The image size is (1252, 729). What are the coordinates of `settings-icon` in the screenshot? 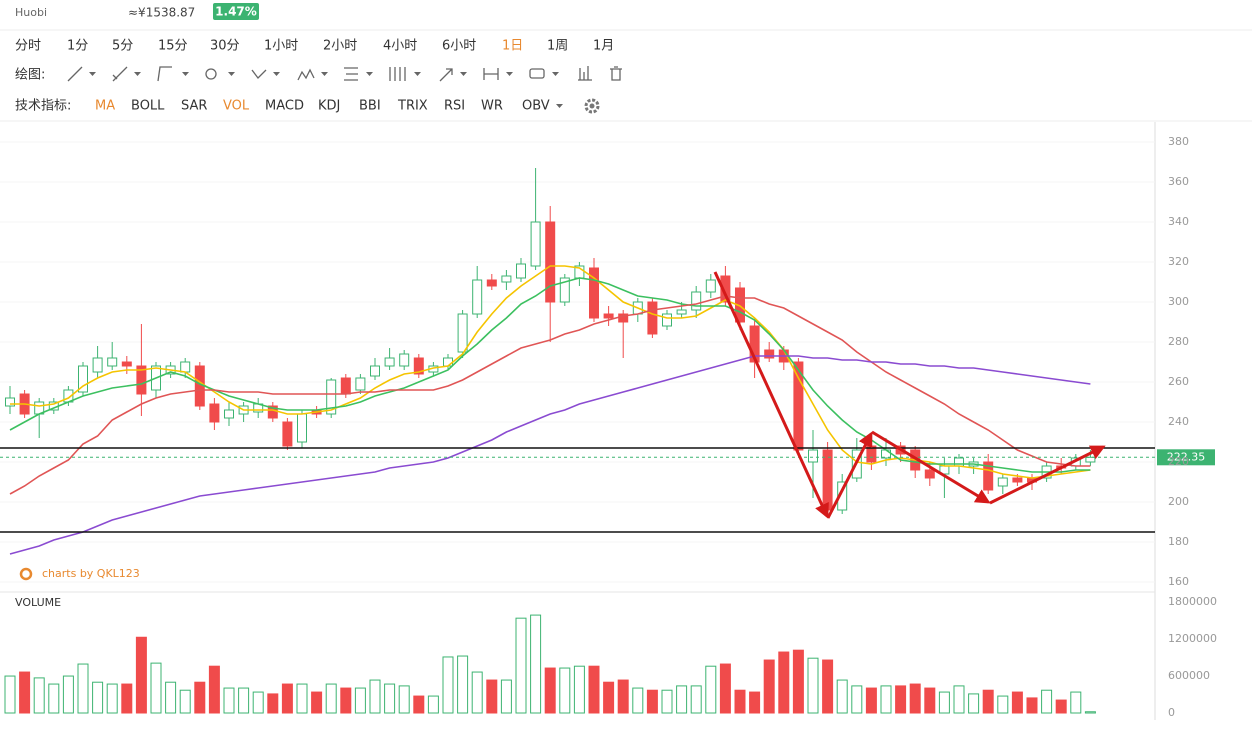 It's located at (592, 106).